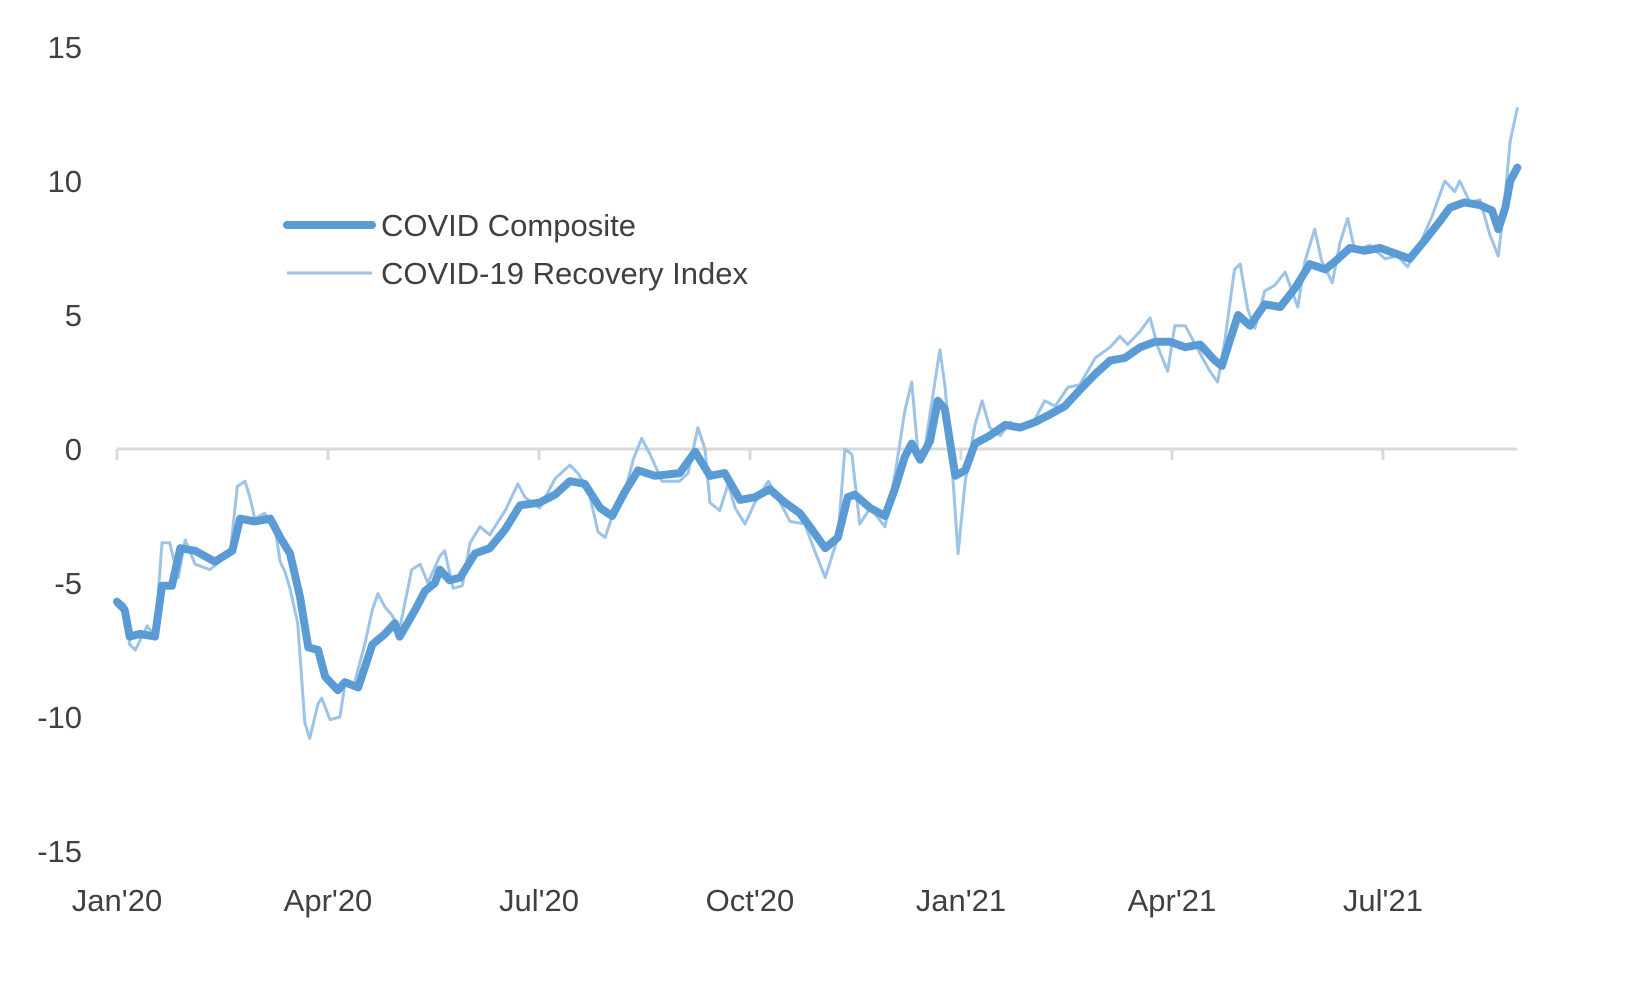  I want to click on x-tick-label: Oct'20, so click(750, 900).